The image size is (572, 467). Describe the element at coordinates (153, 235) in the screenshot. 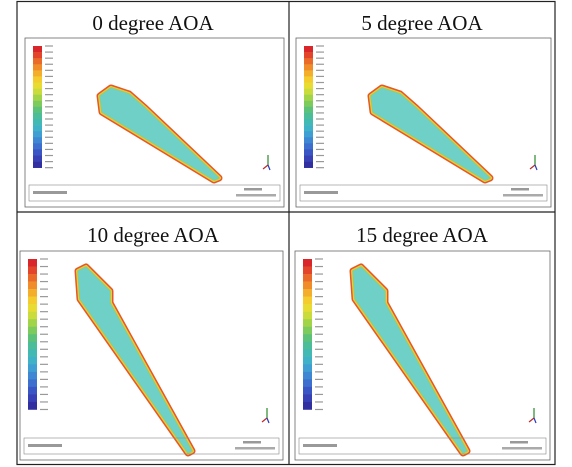

I see `cell-title: 10 degree AOA` at that location.